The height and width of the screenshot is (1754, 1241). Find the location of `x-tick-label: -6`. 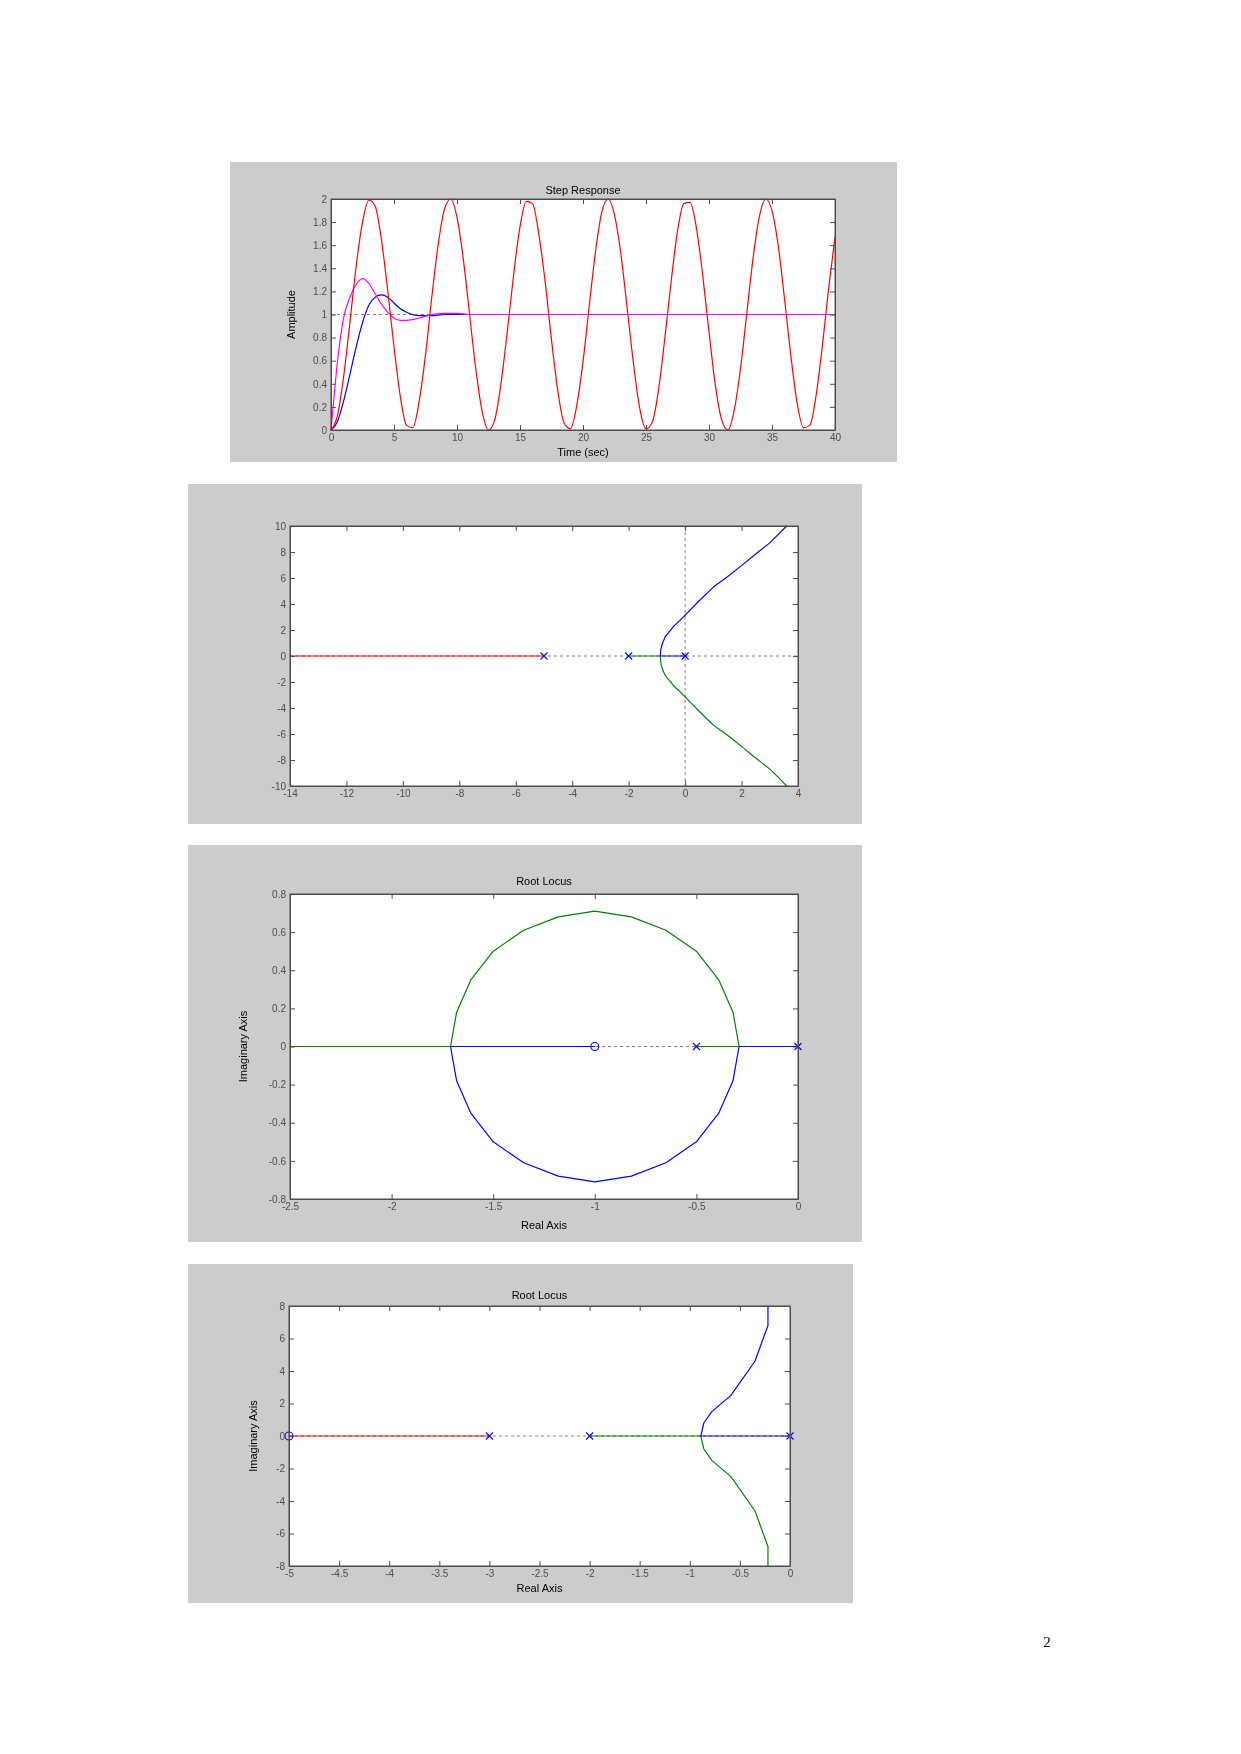

x-tick-label: -6 is located at coordinates (516, 794).